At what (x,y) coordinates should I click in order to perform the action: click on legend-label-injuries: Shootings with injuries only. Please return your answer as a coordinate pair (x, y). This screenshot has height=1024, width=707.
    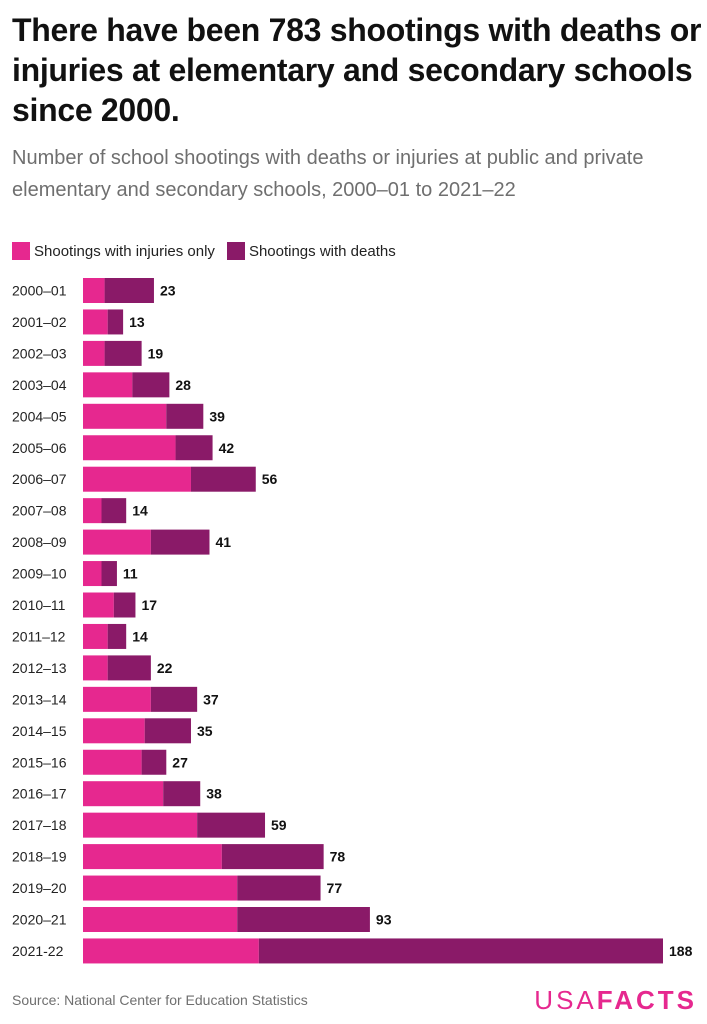
    Looking at the image, I should click on (124, 251).